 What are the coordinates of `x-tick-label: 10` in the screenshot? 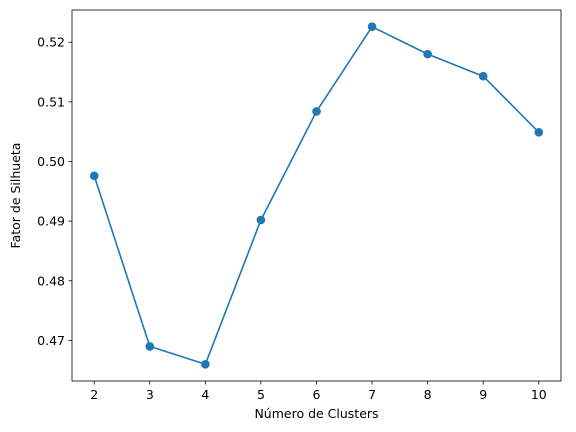 It's located at (539, 394).